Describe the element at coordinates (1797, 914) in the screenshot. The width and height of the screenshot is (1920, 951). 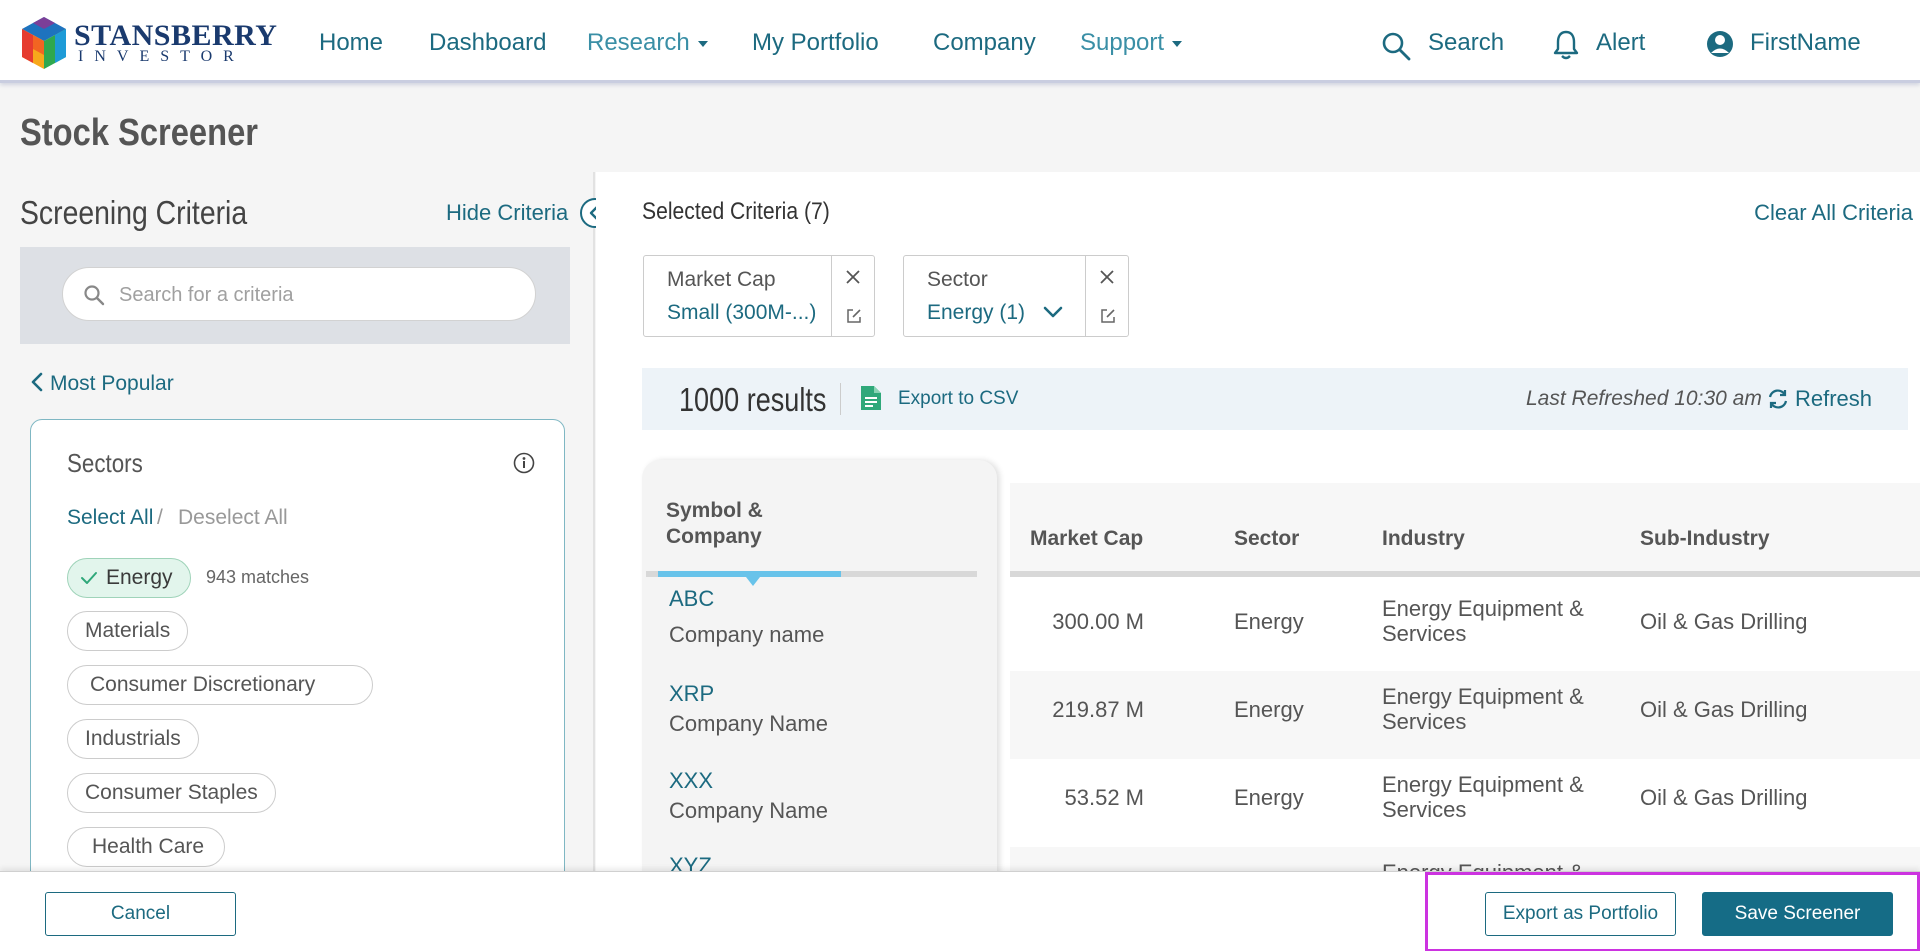
I see `save-screener-button: Save Screener` at that location.